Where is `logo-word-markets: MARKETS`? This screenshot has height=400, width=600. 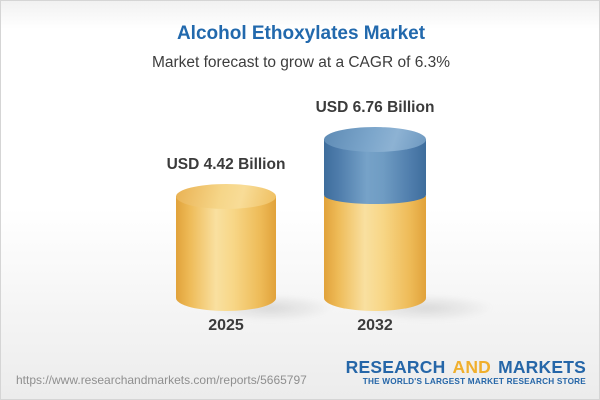
logo-word-markets: MARKETS is located at coordinates (542, 367).